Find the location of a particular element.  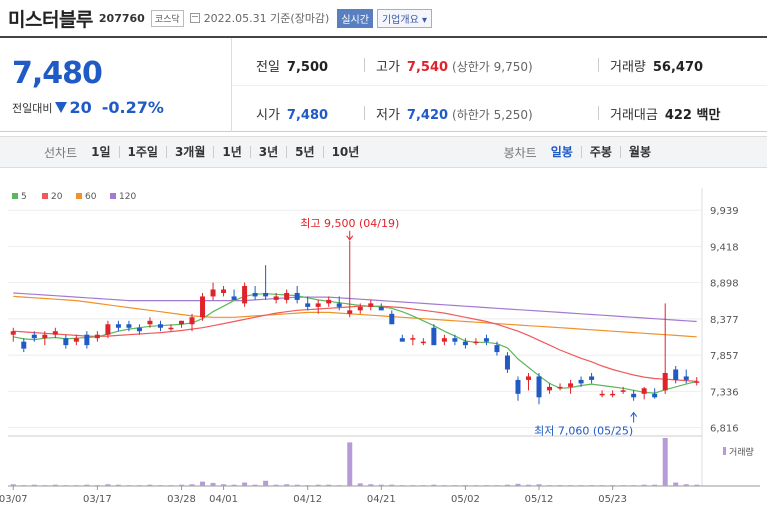

line-chart-label: 선차트 is located at coordinates (61, 152).